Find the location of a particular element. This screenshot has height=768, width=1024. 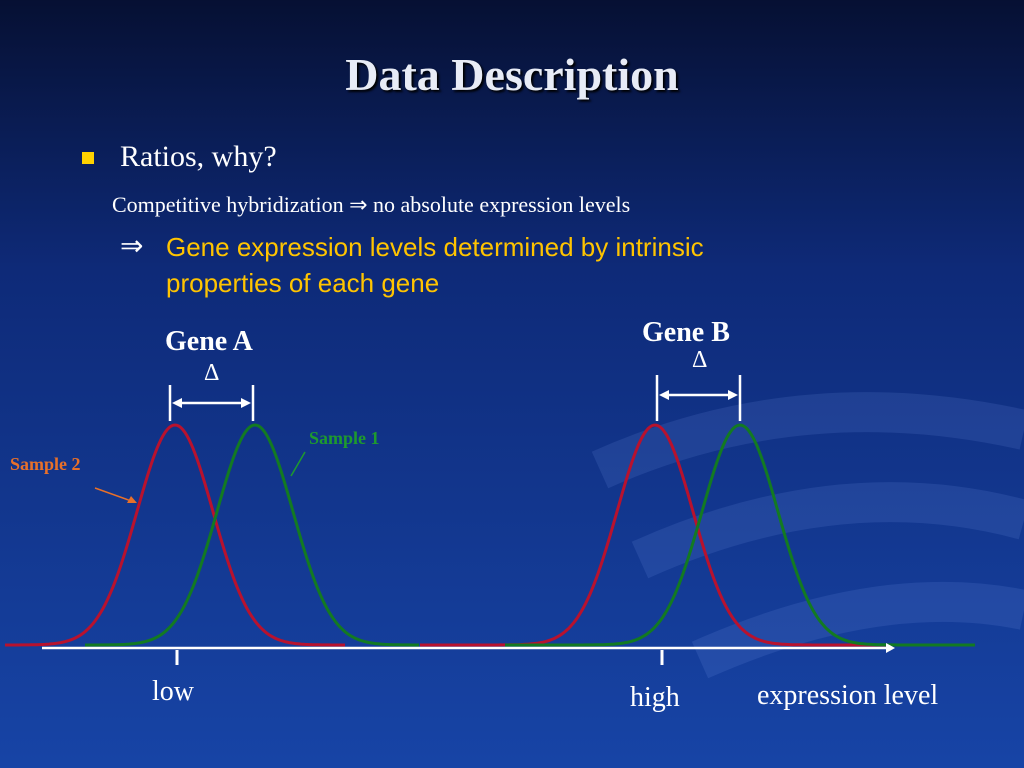

gene-label: Gene A is located at coordinates (209, 341).